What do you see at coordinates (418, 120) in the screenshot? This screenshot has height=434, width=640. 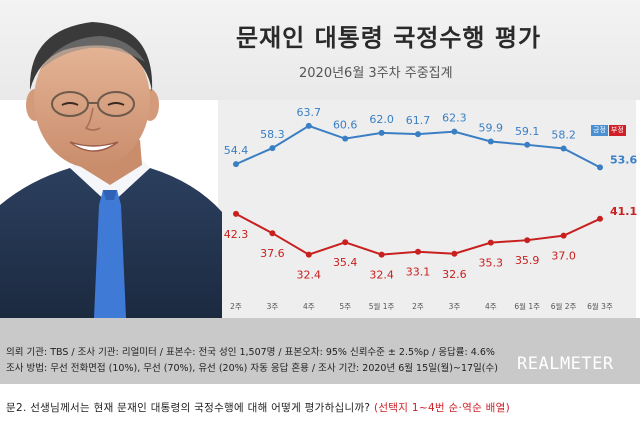 I see `series-0-data-label: 61.7` at bounding box center [418, 120].